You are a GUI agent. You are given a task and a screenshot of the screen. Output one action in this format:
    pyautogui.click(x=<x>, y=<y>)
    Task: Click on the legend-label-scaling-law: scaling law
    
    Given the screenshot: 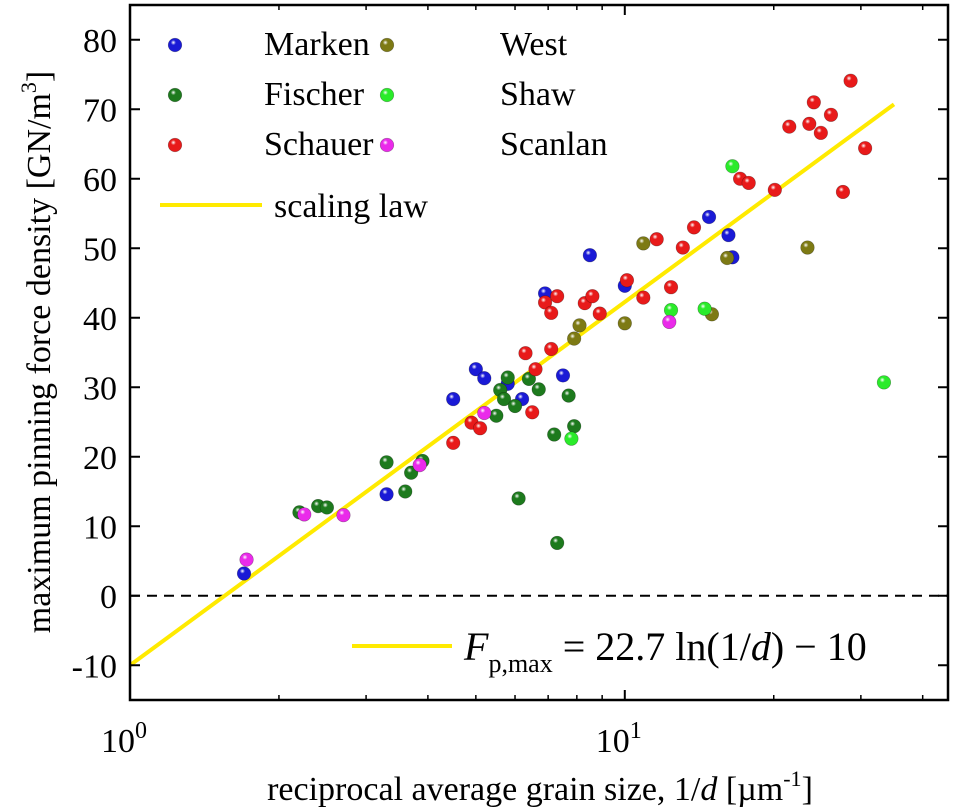 What is the action you would take?
    pyautogui.click(x=351, y=206)
    